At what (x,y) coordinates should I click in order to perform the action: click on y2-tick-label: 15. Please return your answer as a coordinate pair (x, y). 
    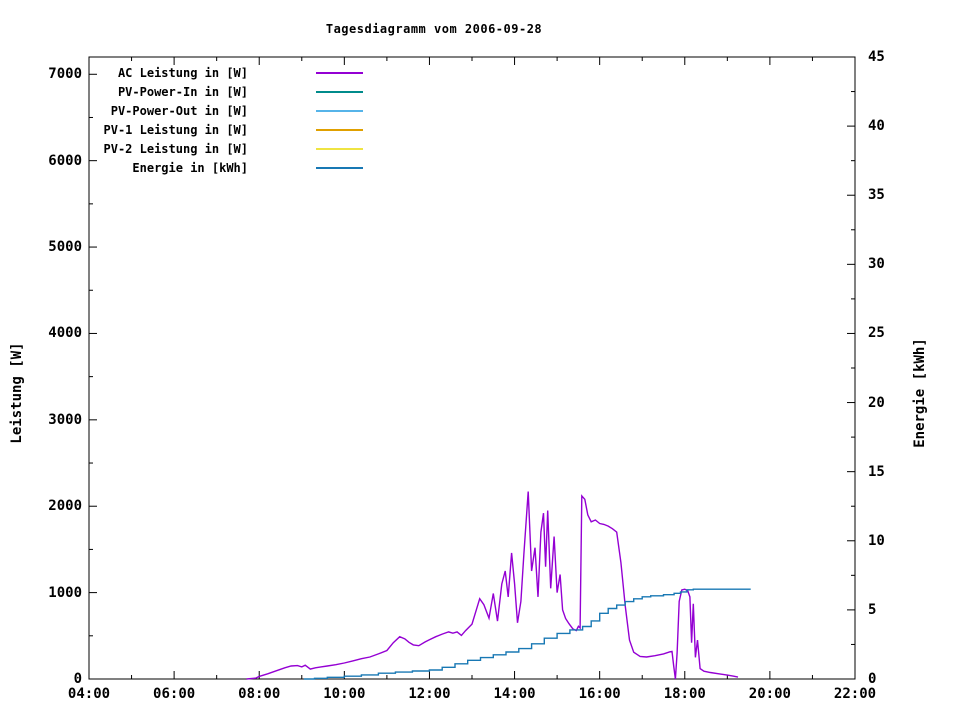
    Looking at the image, I should click on (876, 471).